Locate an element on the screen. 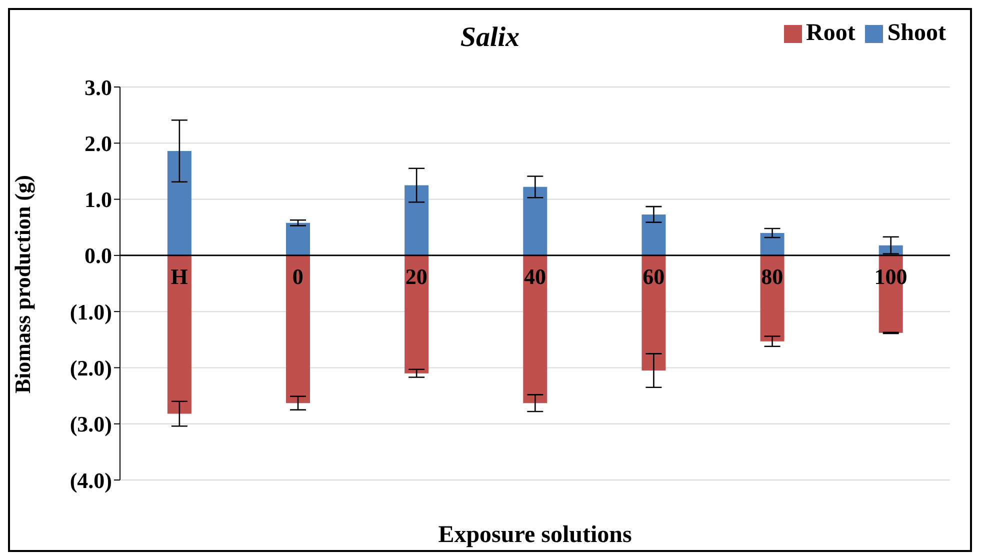 This screenshot has width=984, height=560. y-tick-label: (1.0) is located at coordinates (91, 311).